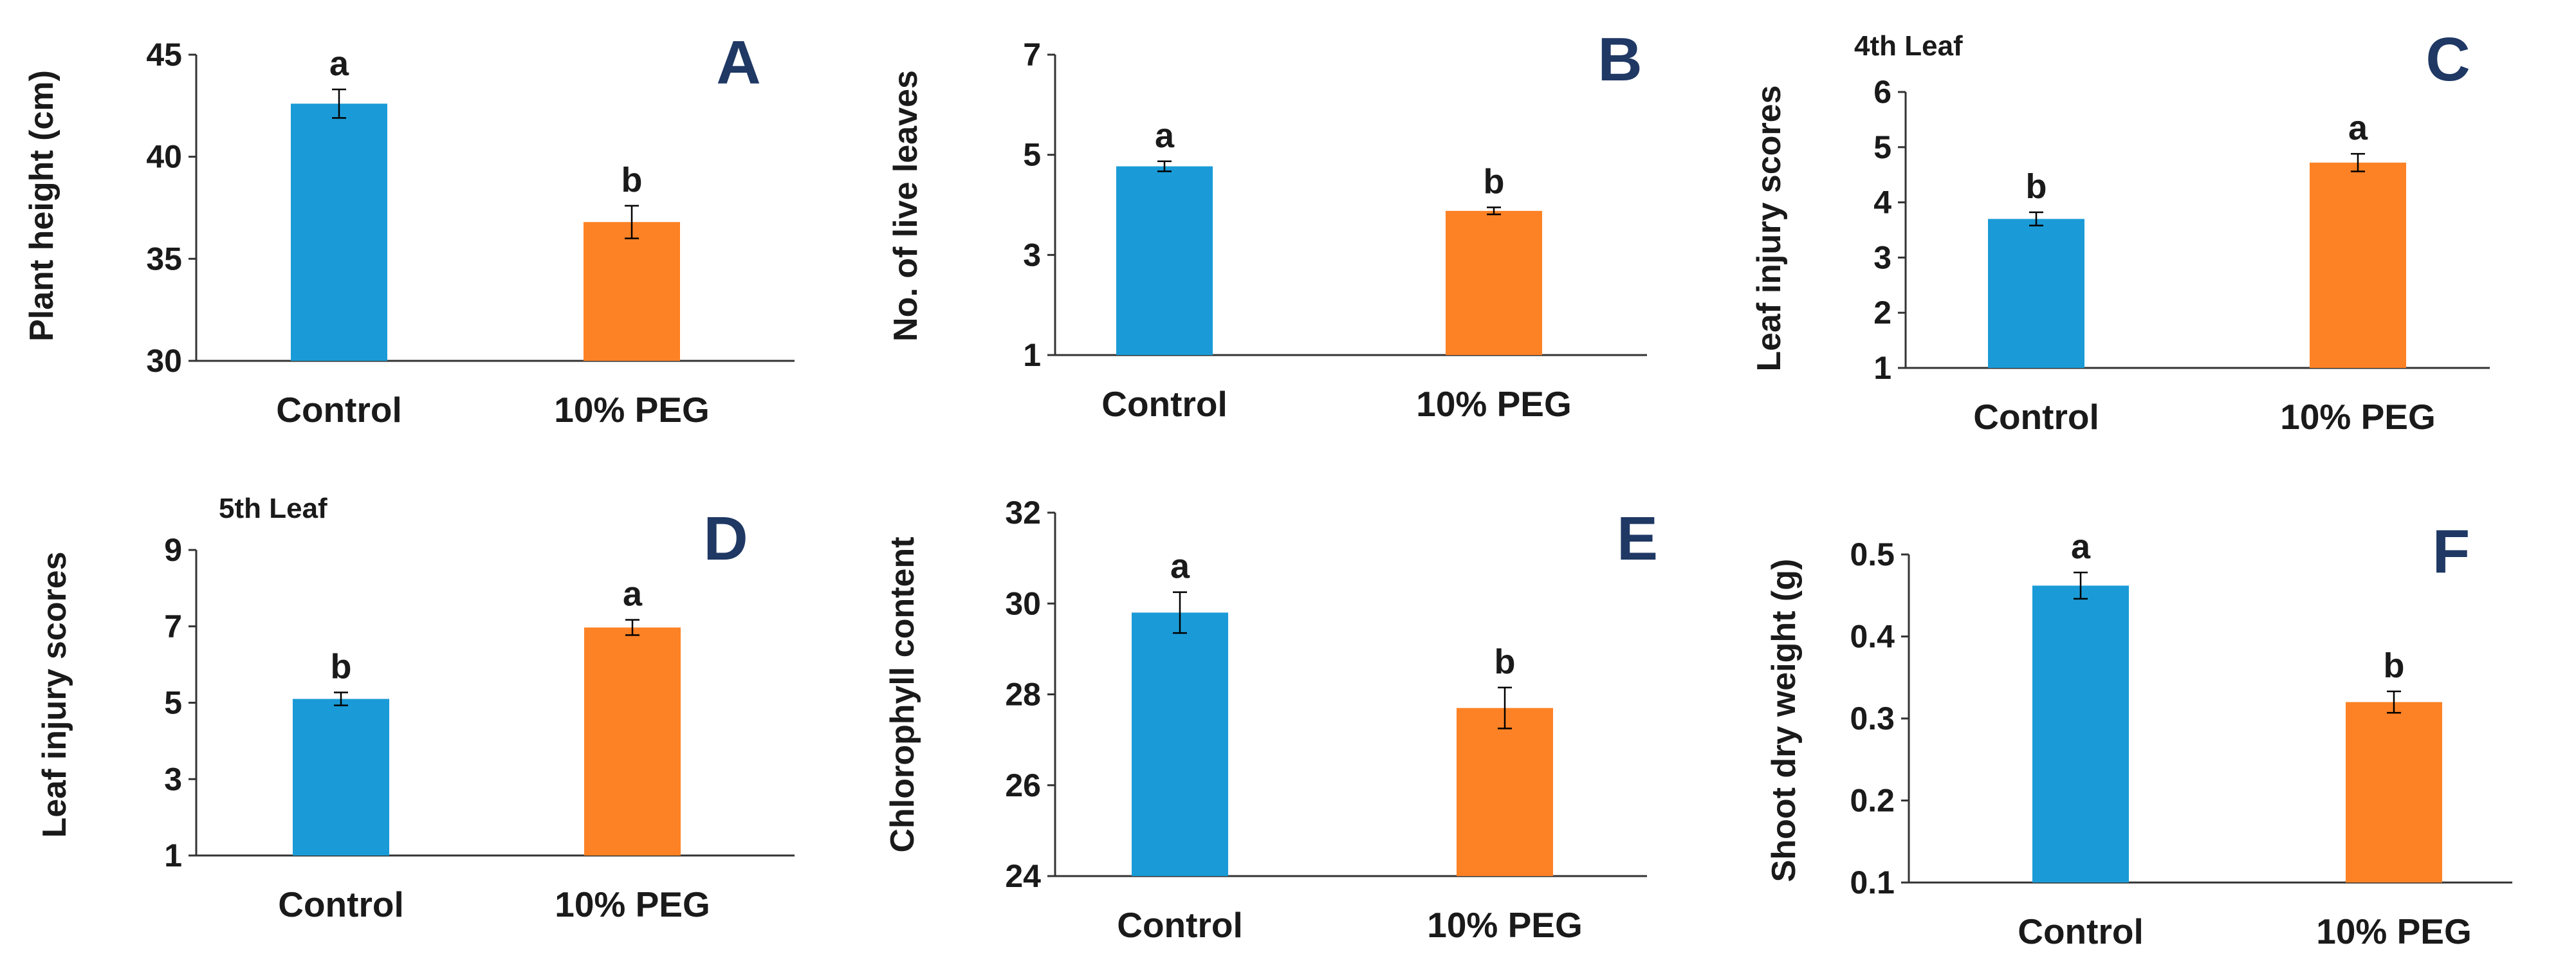 This screenshot has width=2576, height=979. I want to click on y-tick-label: 40, so click(164, 157).